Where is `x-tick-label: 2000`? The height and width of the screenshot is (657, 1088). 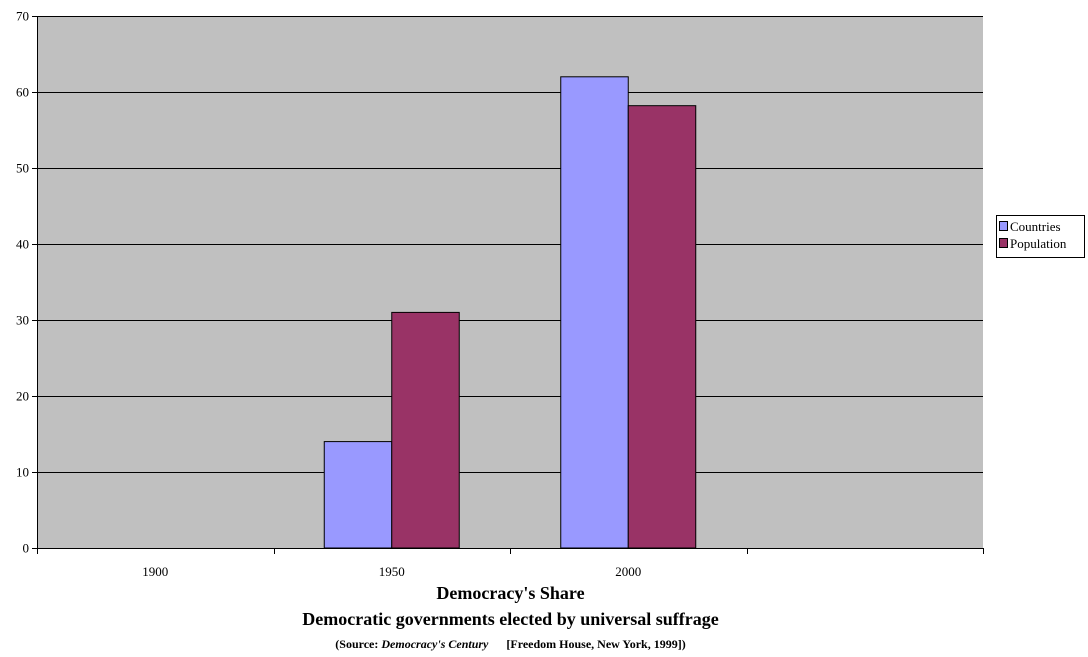
x-tick-label: 2000 is located at coordinates (628, 571).